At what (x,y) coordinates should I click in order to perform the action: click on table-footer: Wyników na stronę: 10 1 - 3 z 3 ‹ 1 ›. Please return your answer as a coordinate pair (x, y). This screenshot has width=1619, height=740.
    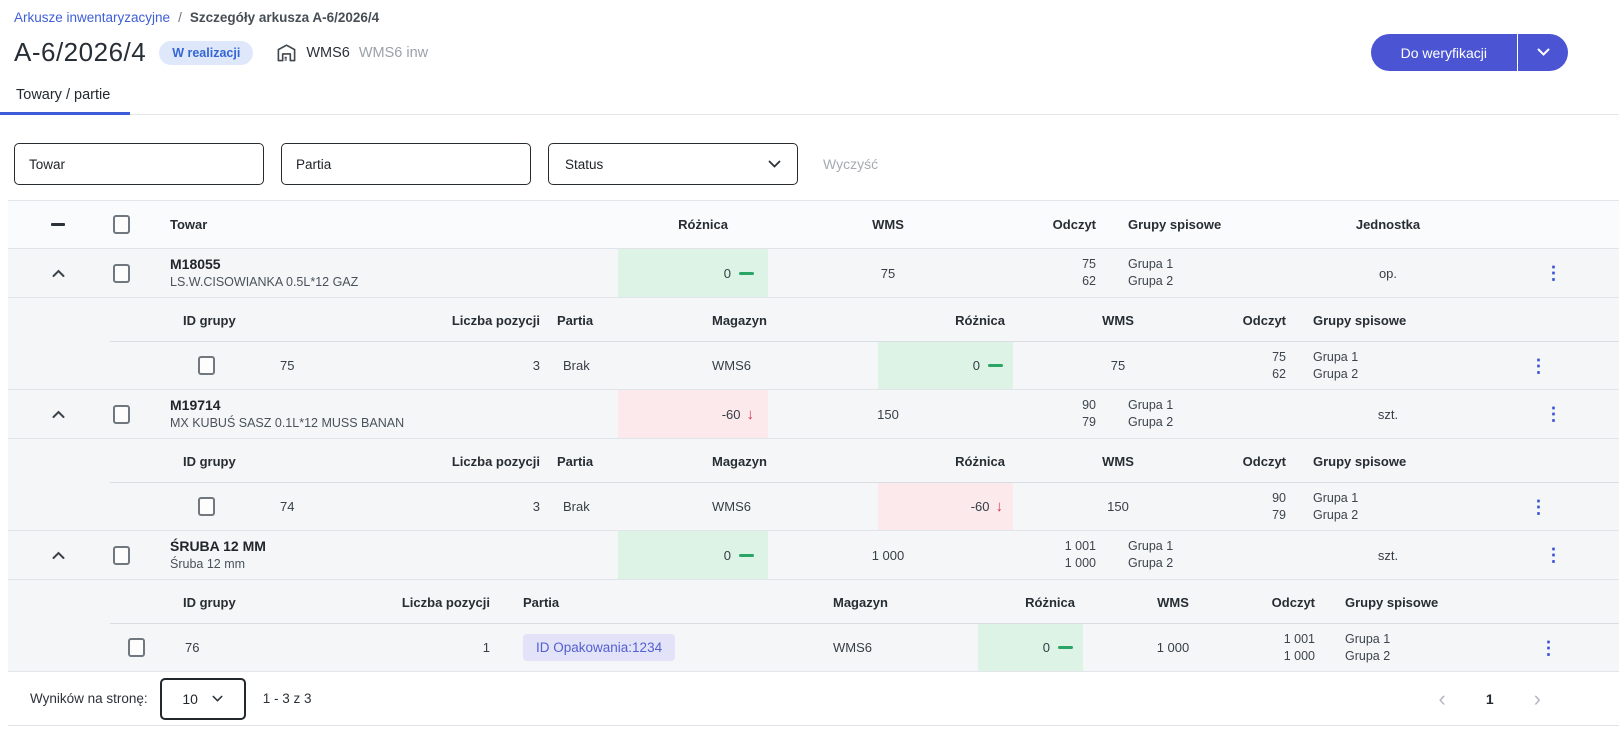
    Looking at the image, I should click on (813, 698).